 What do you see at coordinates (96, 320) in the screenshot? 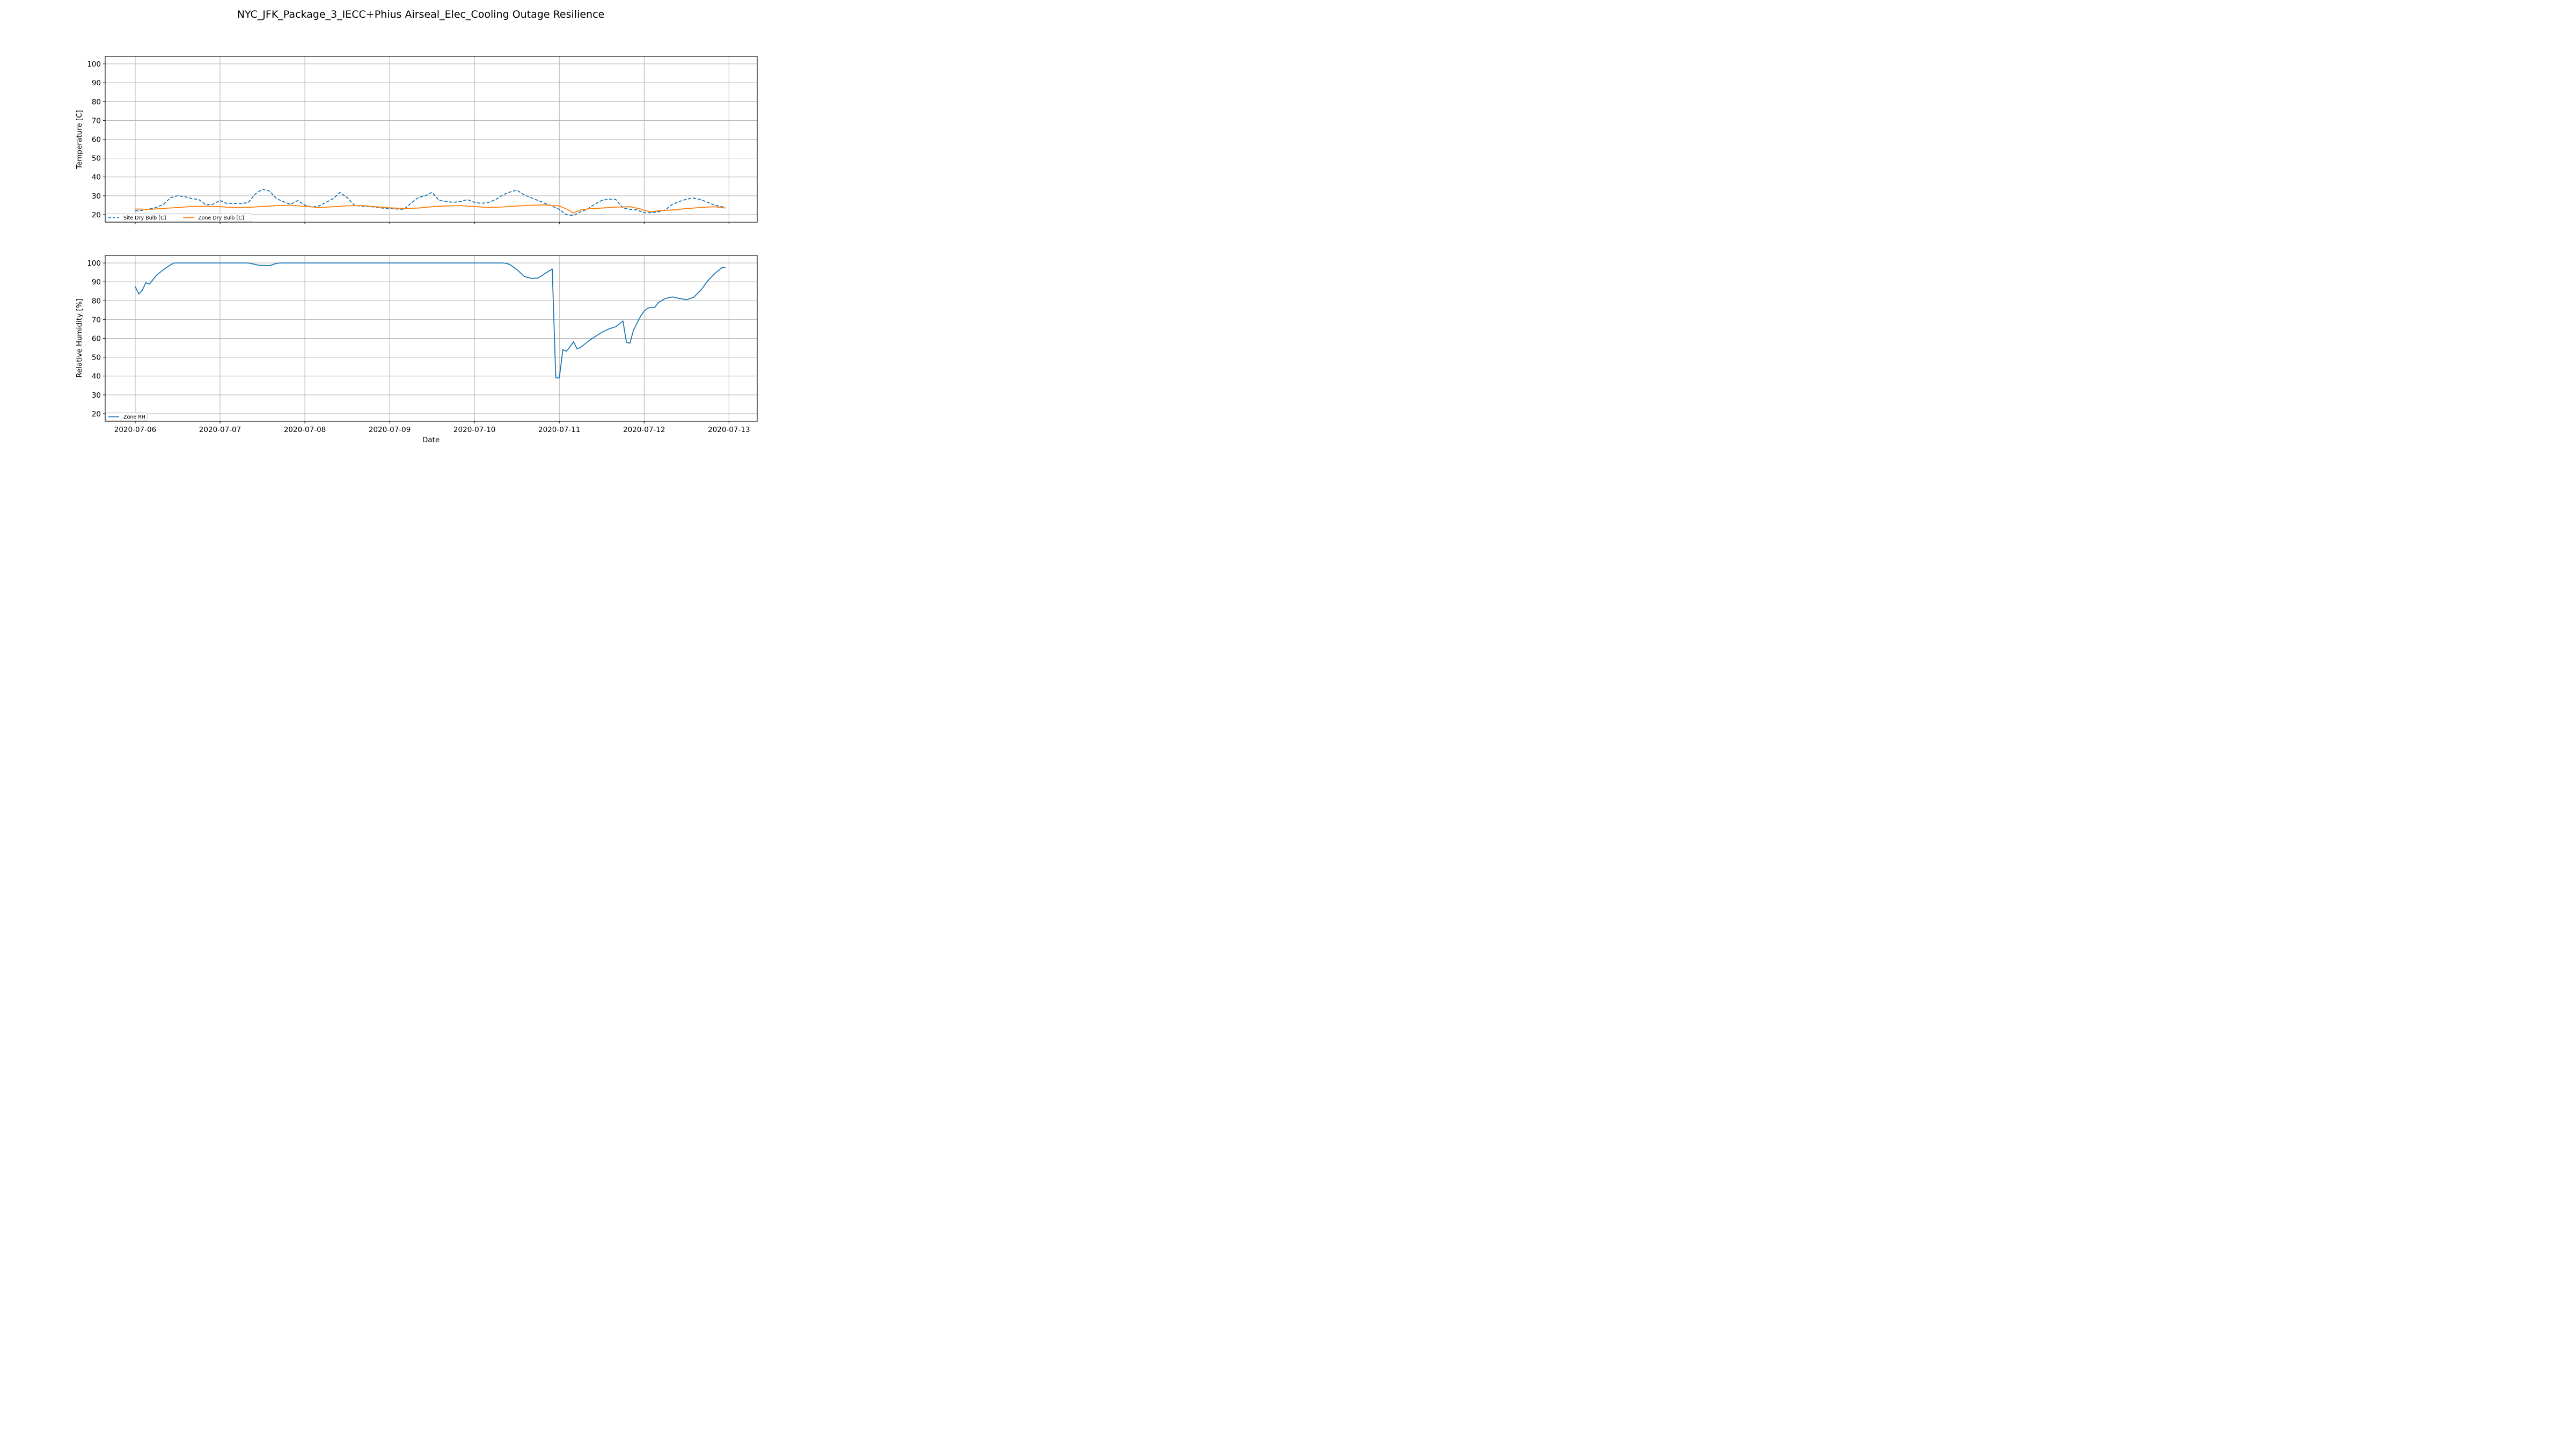
I see `humidity-y-tick-label: 70` at bounding box center [96, 320].